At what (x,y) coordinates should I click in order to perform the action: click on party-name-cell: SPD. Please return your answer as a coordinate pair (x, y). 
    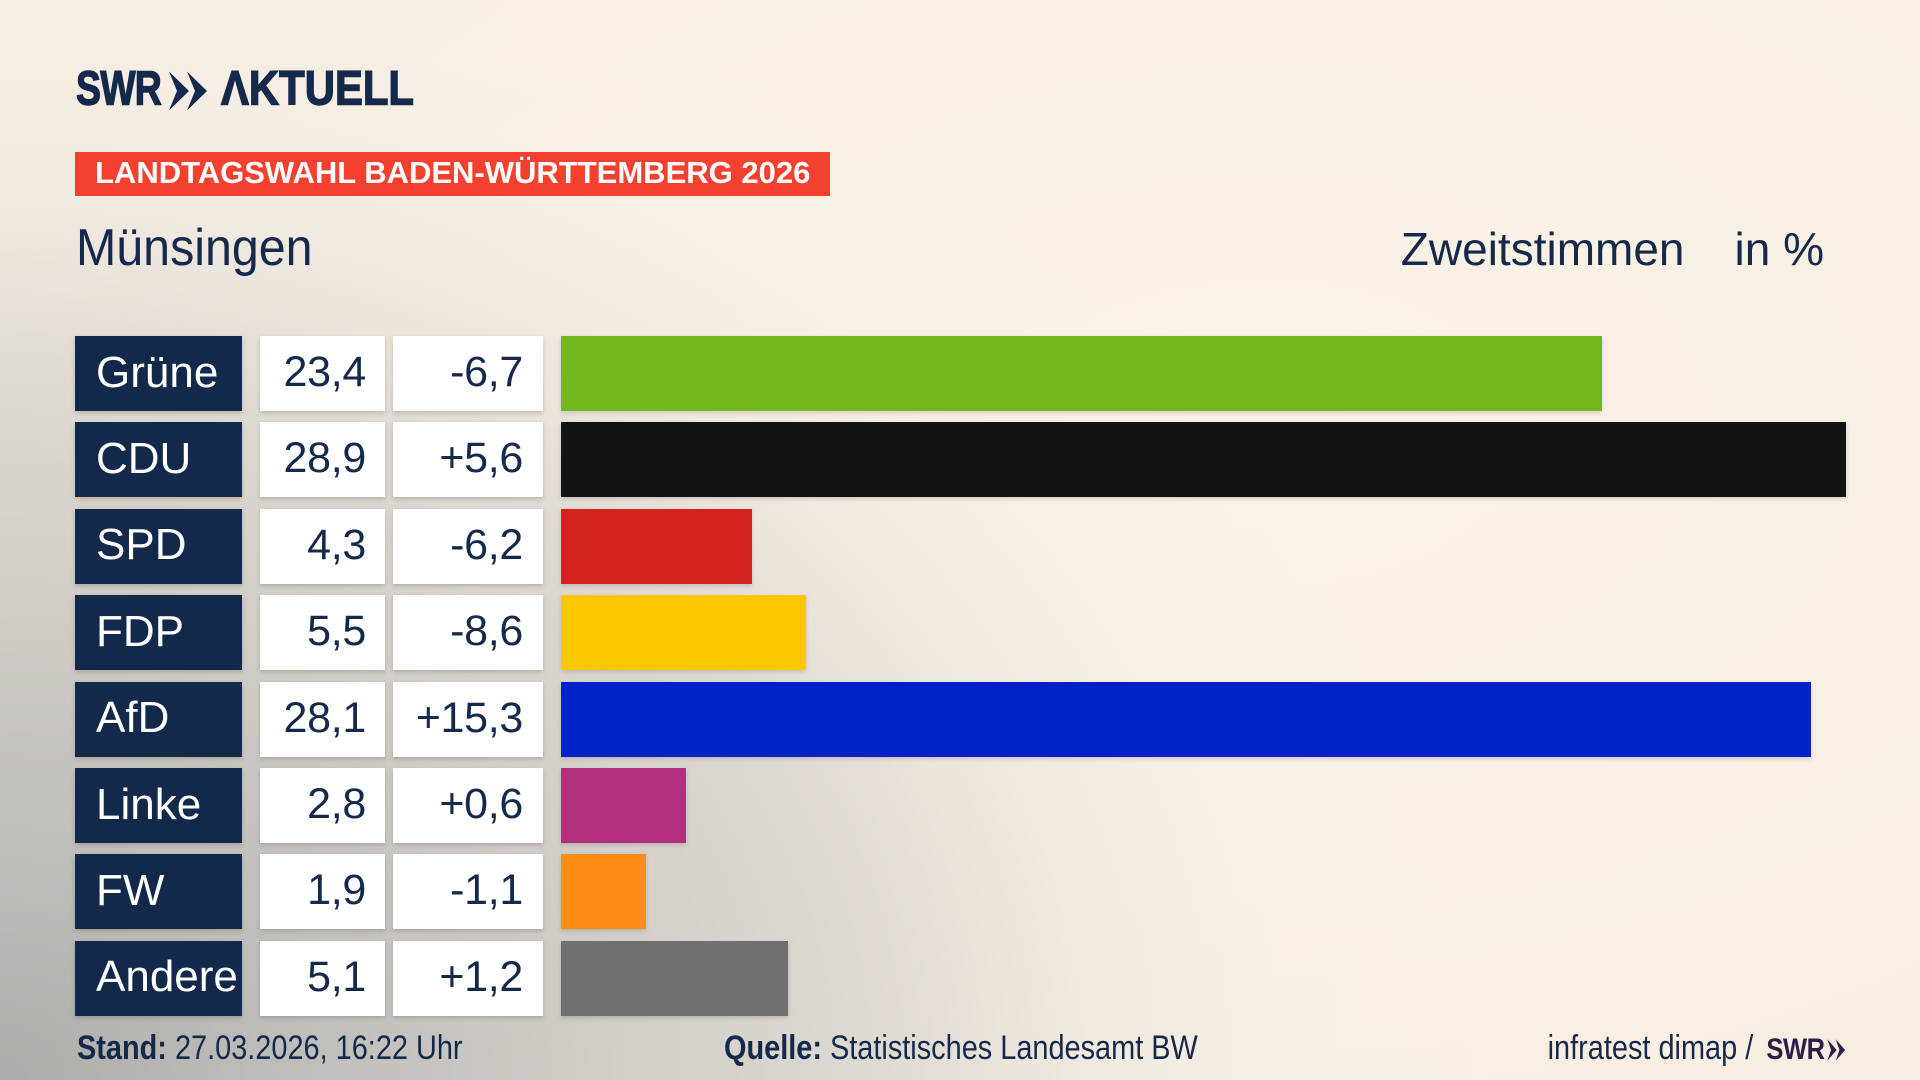
    Looking at the image, I should click on (158, 546).